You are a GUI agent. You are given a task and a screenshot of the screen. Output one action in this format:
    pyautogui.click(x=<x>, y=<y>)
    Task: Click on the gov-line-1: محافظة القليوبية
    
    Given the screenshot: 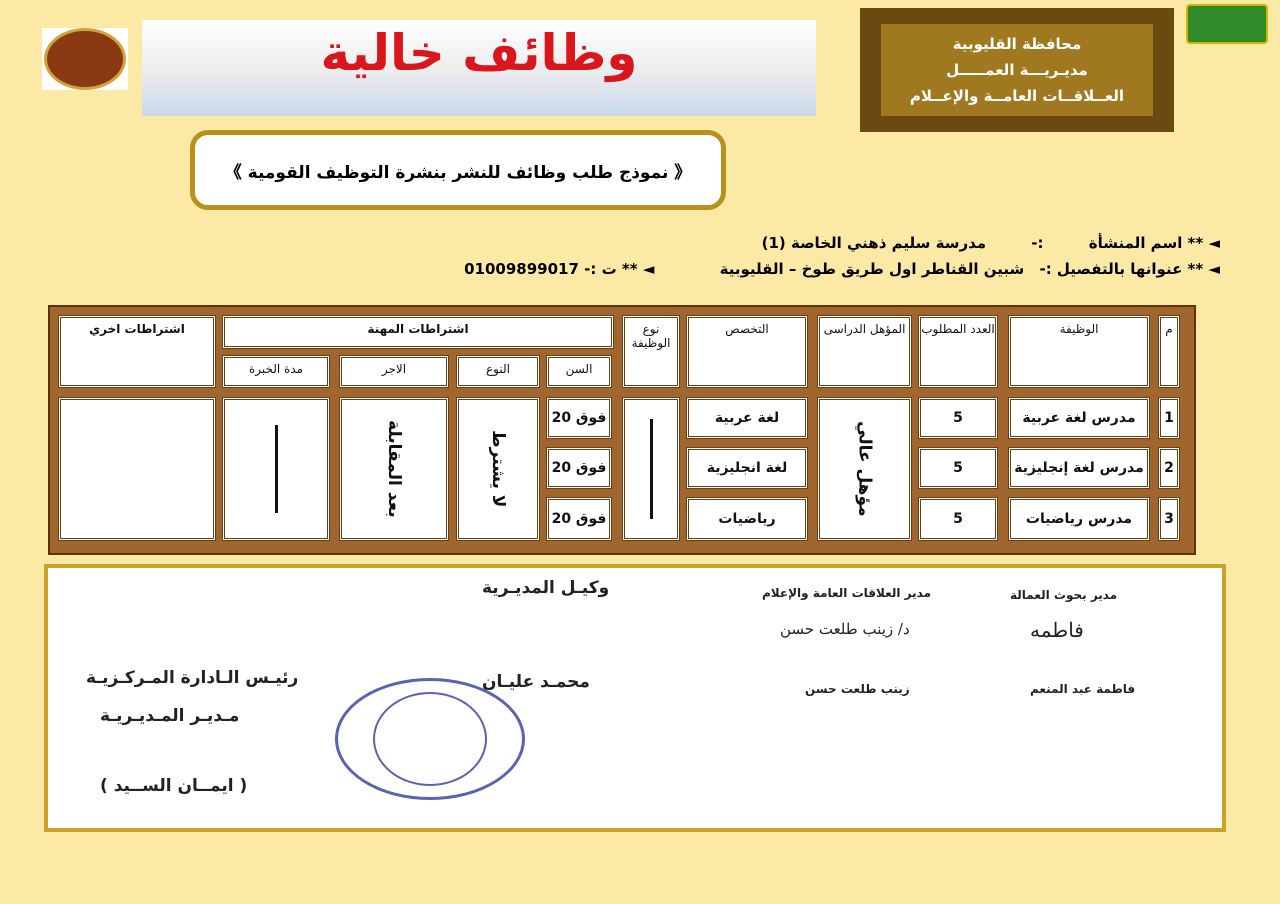 What is the action you would take?
    pyautogui.click(x=1017, y=44)
    